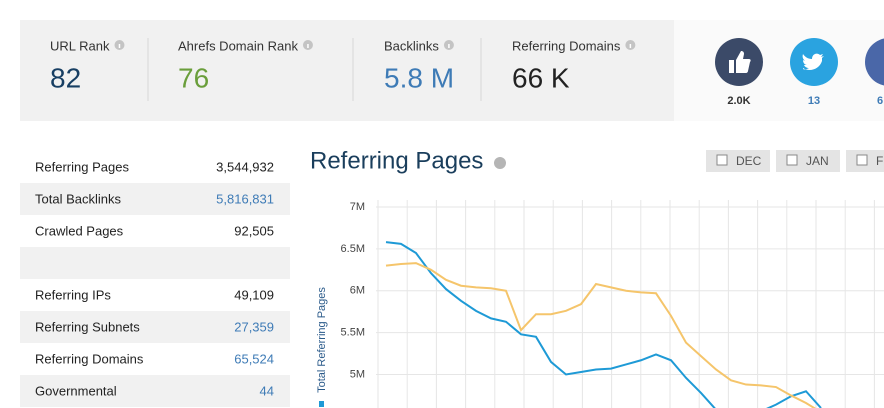 The height and width of the screenshot is (408, 884). Describe the element at coordinates (79, 230) in the screenshot. I see `row-label: Crawled Pages` at that location.